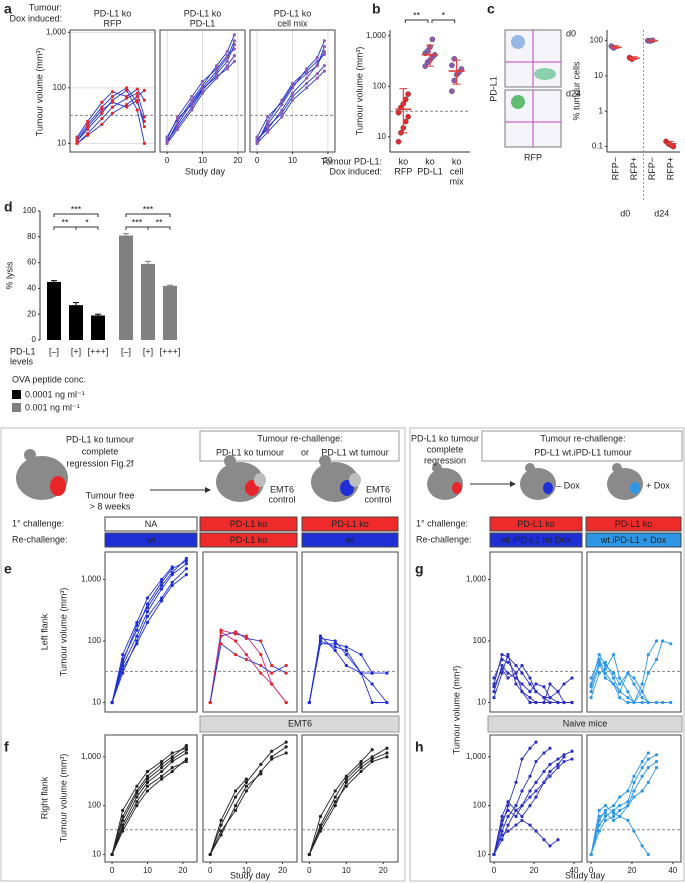  I want to click on flow-axis-title: PD-L1, so click(493, 89).